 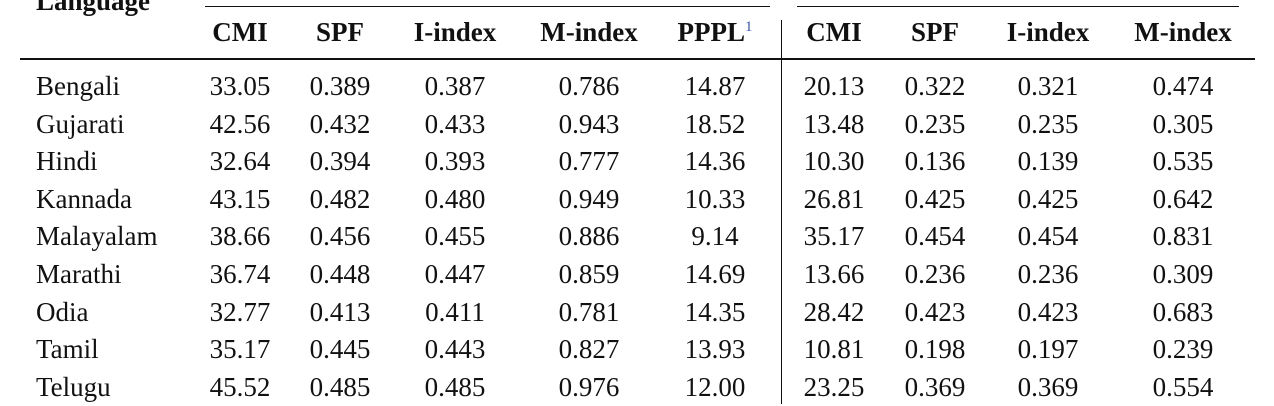 I want to click on column-separator, so click(x=782, y=212).